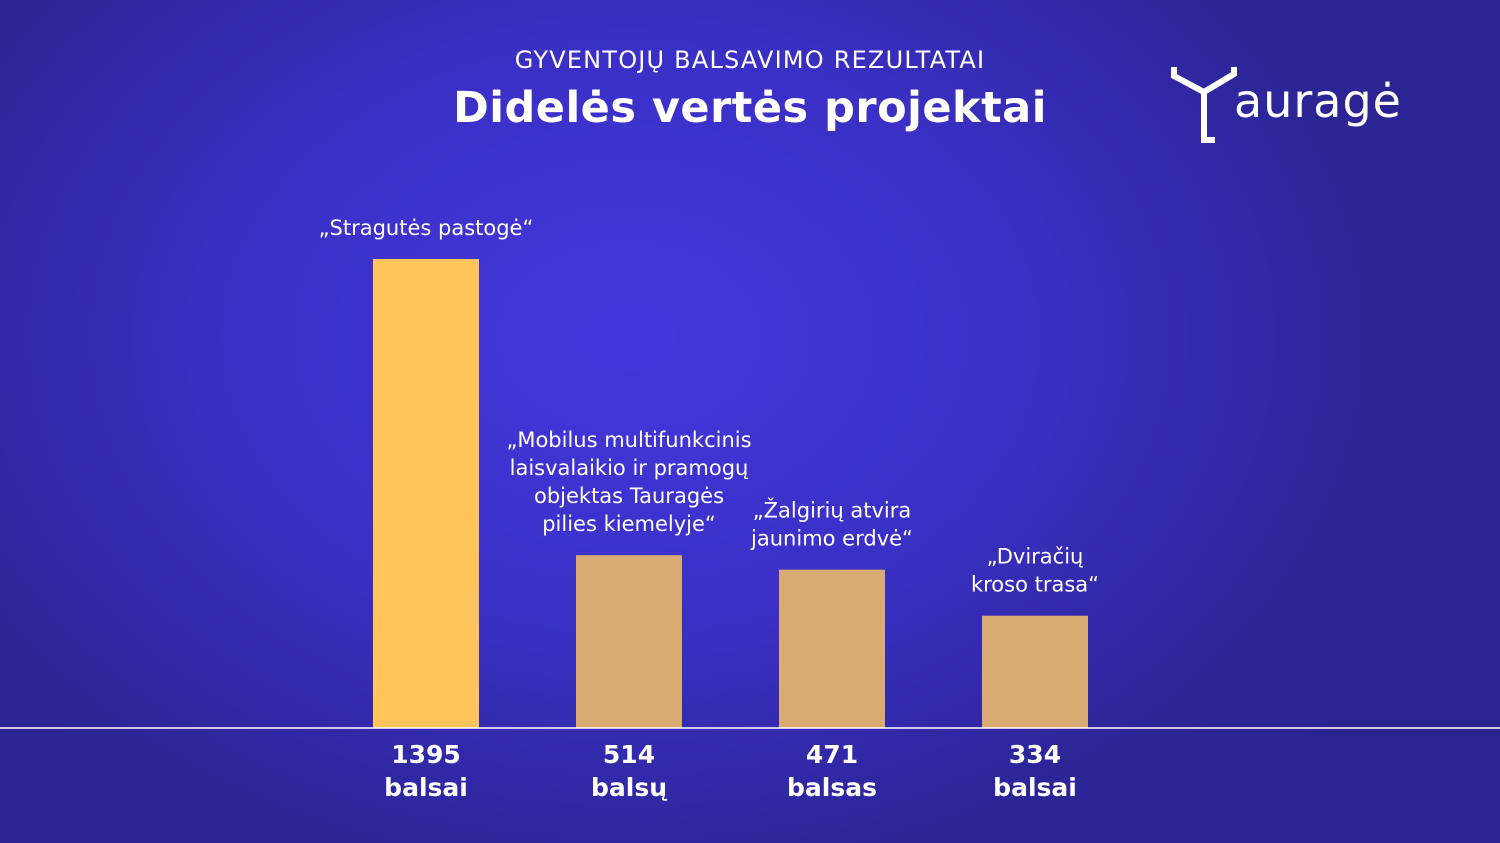  I want to click on category-label-line: „Žalgirių atvira, so click(832, 510).